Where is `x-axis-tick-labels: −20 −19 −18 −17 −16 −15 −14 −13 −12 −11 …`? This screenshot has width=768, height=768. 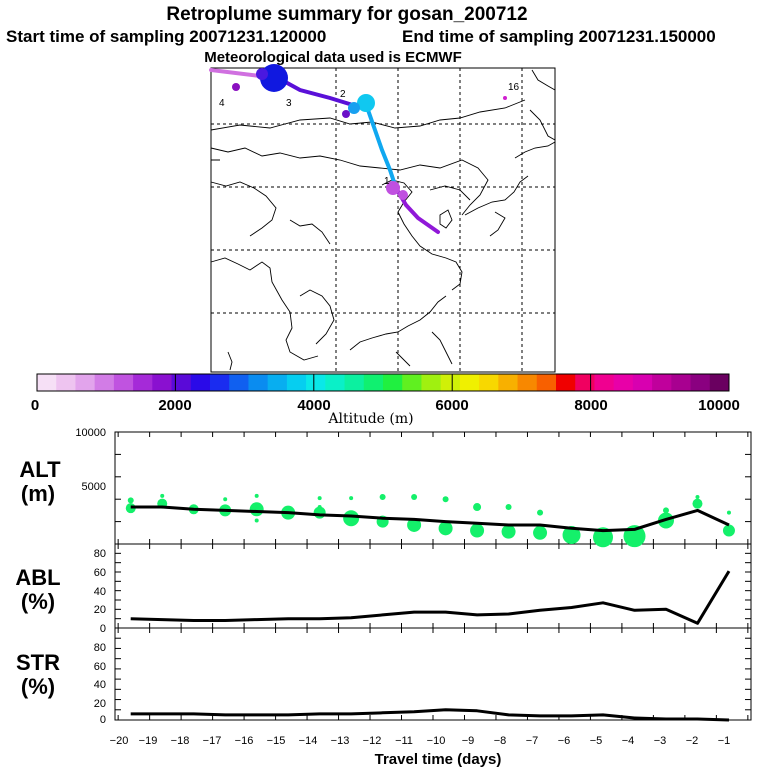
x-axis-tick-labels: −20 −19 −18 −17 −16 −15 −14 −13 −12 −11 … is located at coordinates (420, 741).